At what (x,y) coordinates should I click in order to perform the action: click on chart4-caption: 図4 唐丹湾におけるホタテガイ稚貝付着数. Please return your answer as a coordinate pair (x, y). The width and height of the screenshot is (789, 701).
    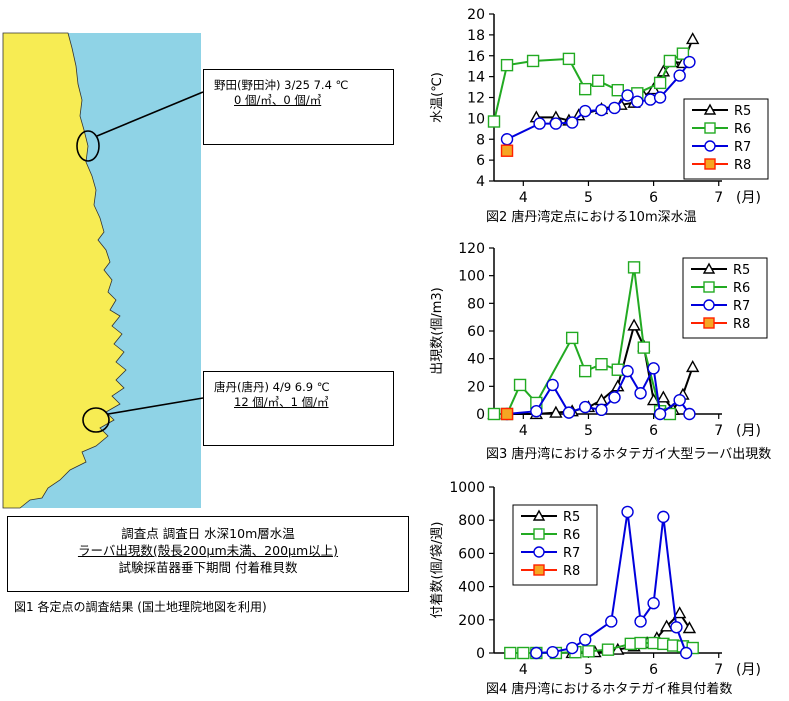
    Looking at the image, I should click on (609, 689).